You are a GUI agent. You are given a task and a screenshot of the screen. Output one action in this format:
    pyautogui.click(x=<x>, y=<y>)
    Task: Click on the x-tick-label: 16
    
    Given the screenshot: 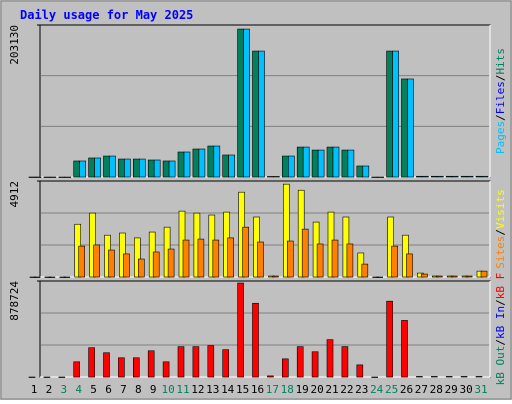 What is the action you would take?
    pyautogui.click(x=257, y=389)
    